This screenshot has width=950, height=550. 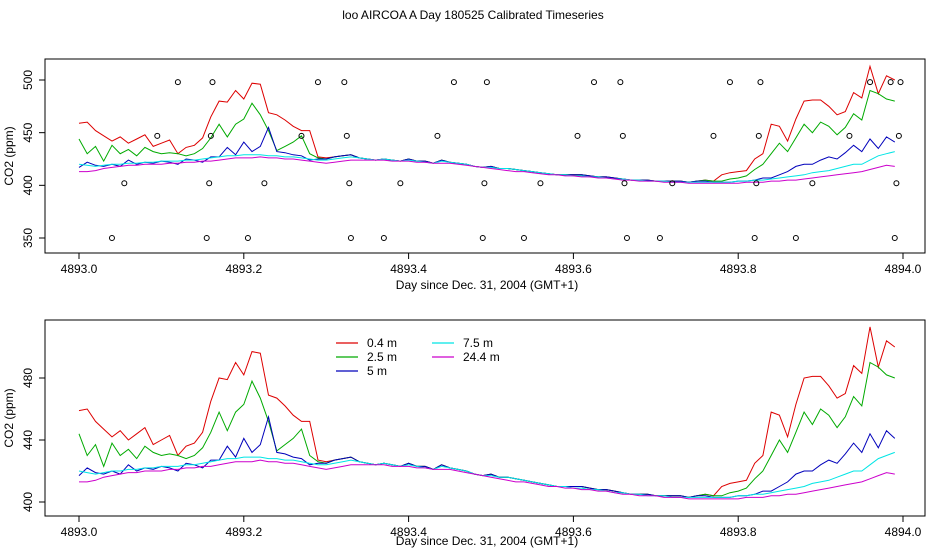 I want to click on legend-label: 7.5 m, so click(x=478, y=343).